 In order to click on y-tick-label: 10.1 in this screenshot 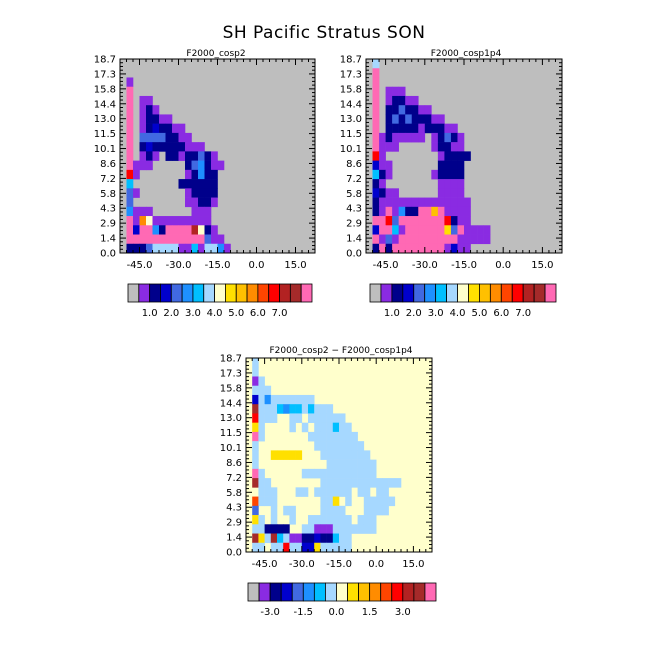, I will do `click(105, 149)`.